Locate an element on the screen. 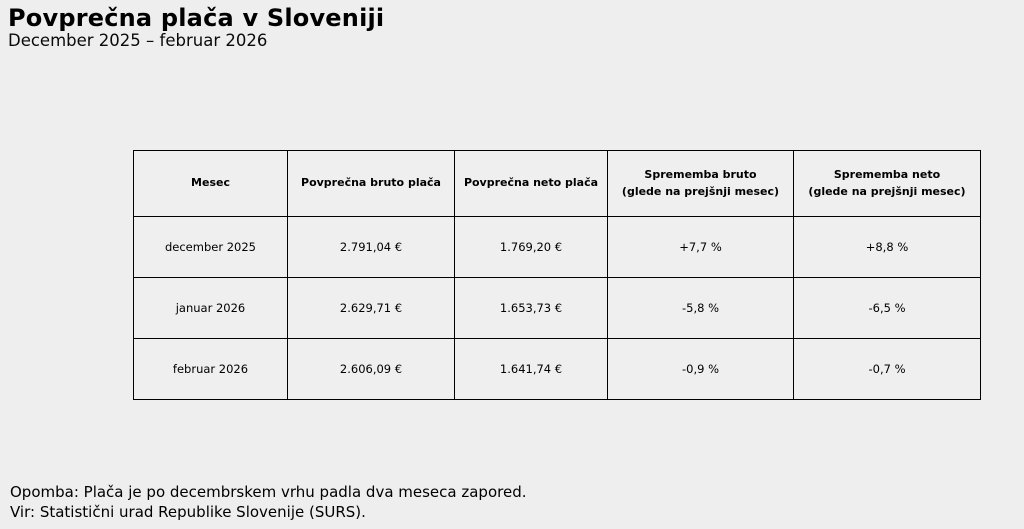 This screenshot has height=529, width=1024. cell-bruto: 2.629,71 € is located at coordinates (371, 308).